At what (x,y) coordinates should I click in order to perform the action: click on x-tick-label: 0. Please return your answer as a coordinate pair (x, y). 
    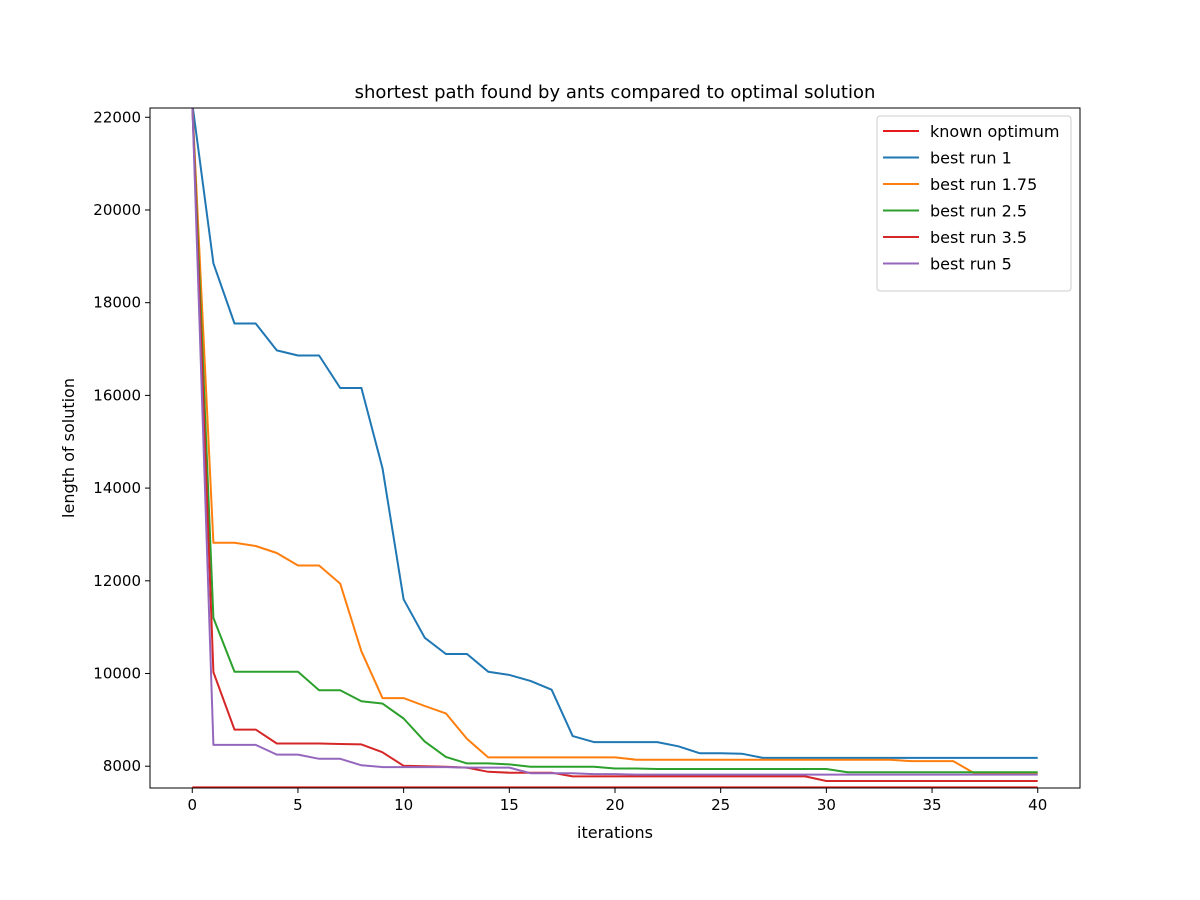
    Looking at the image, I should click on (192, 805).